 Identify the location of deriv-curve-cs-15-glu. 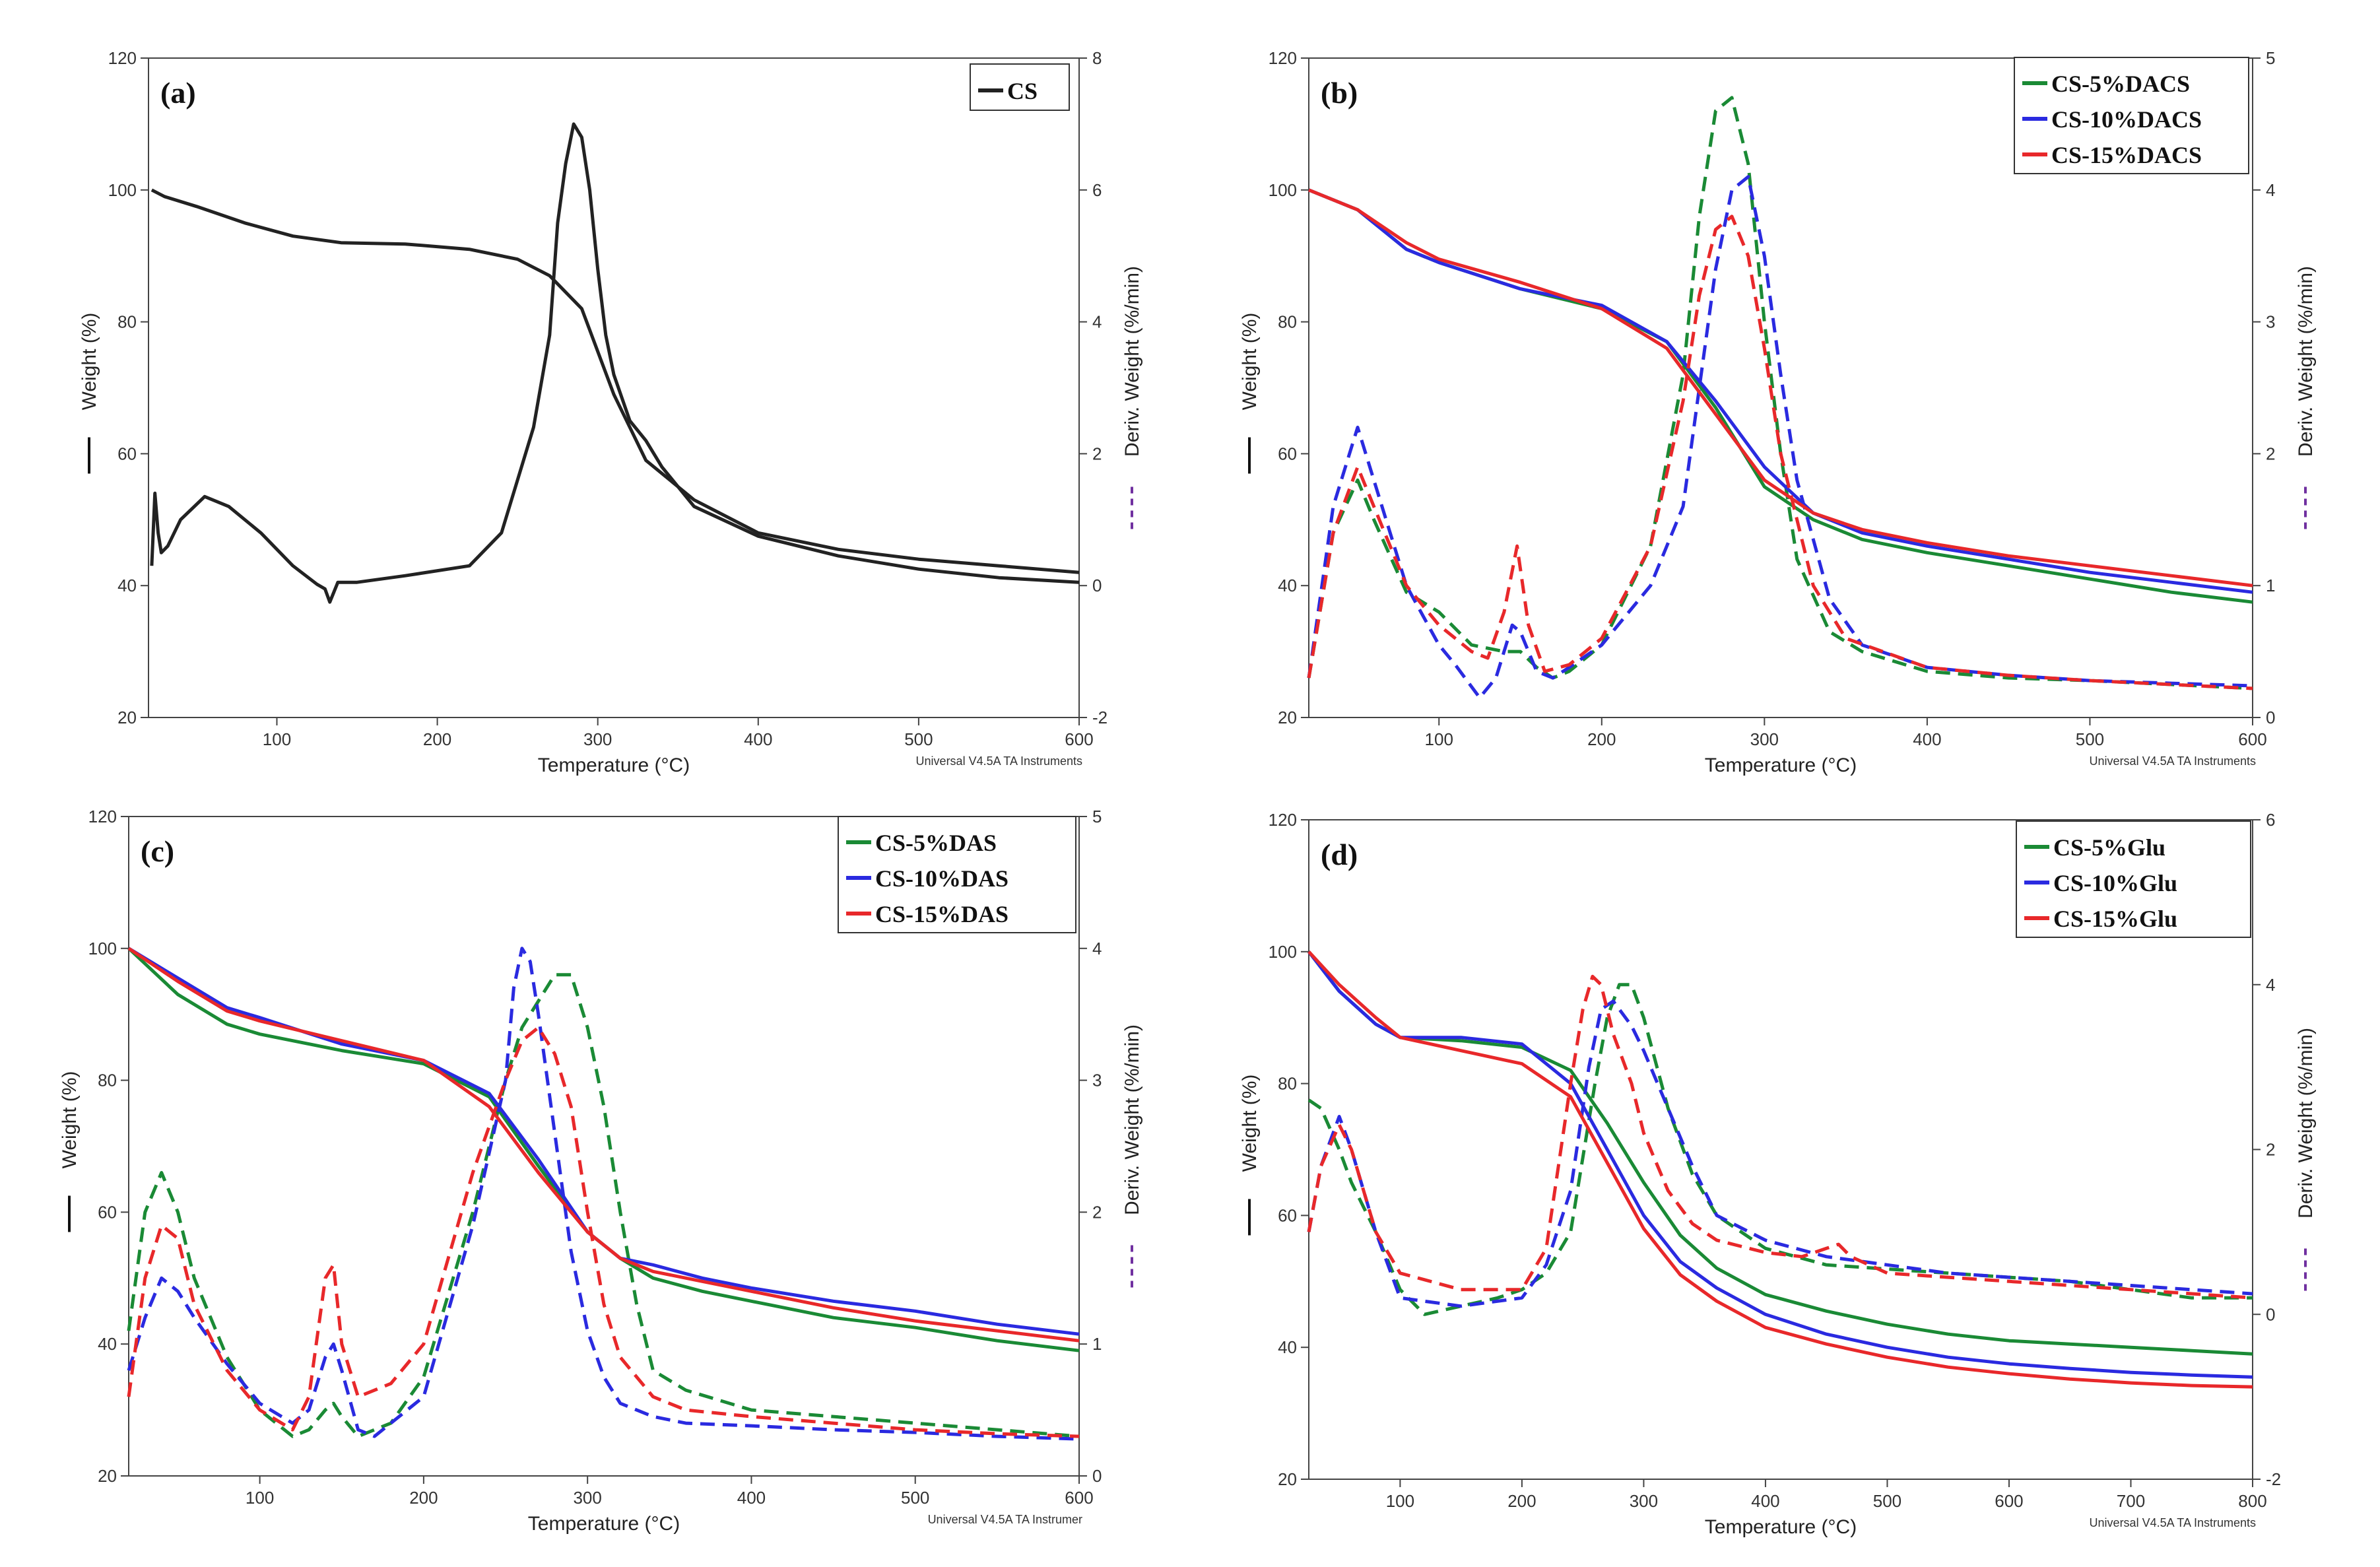
(1780, 1137).